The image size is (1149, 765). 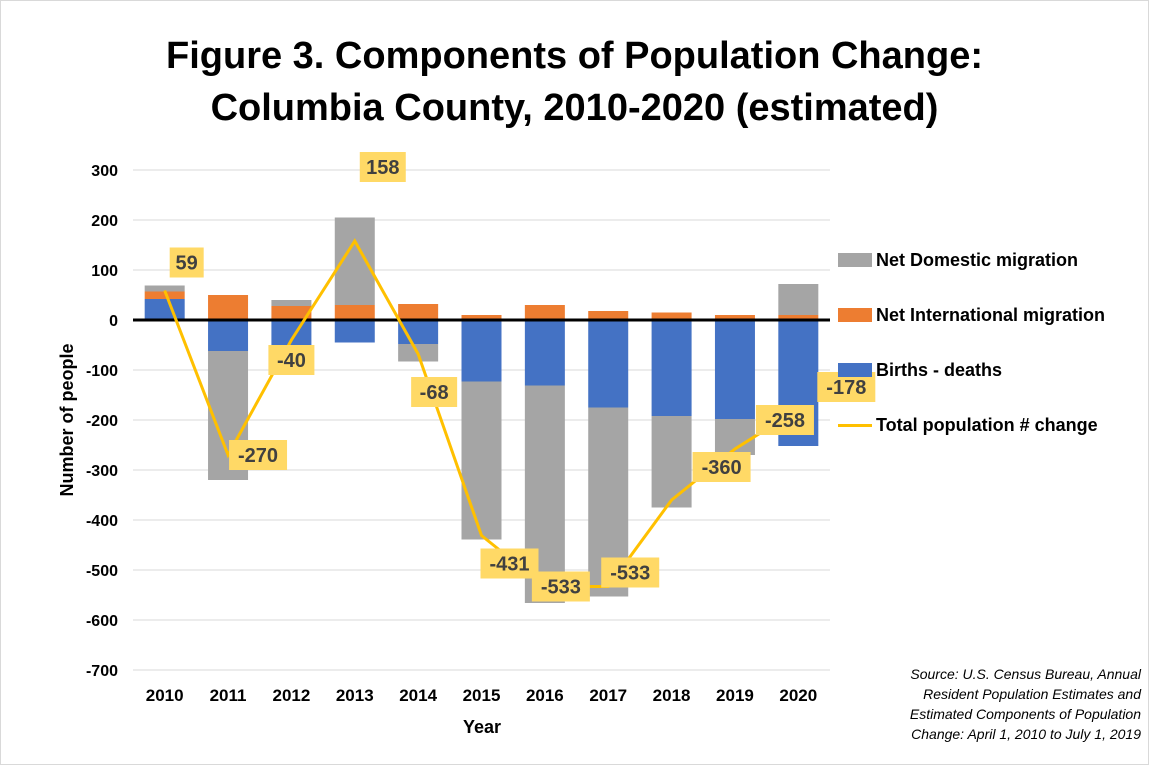 What do you see at coordinates (418, 695) in the screenshot?
I see `x-tick-label: 2014` at bounding box center [418, 695].